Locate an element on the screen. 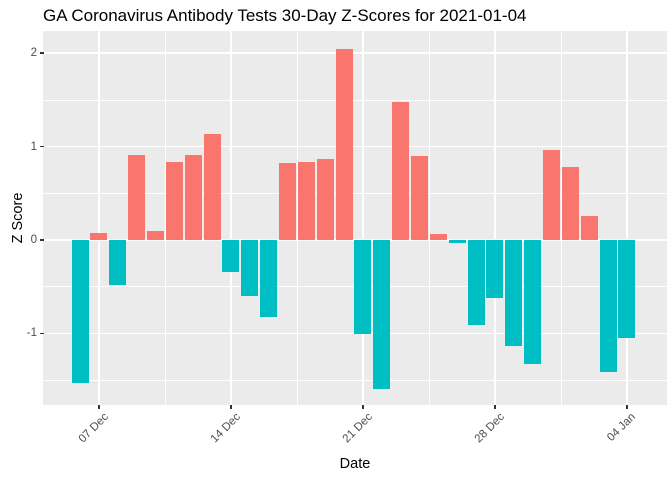 The width and height of the screenshot is (672, 480). y-tick-label: 2 is located at coordinates (33, 53).